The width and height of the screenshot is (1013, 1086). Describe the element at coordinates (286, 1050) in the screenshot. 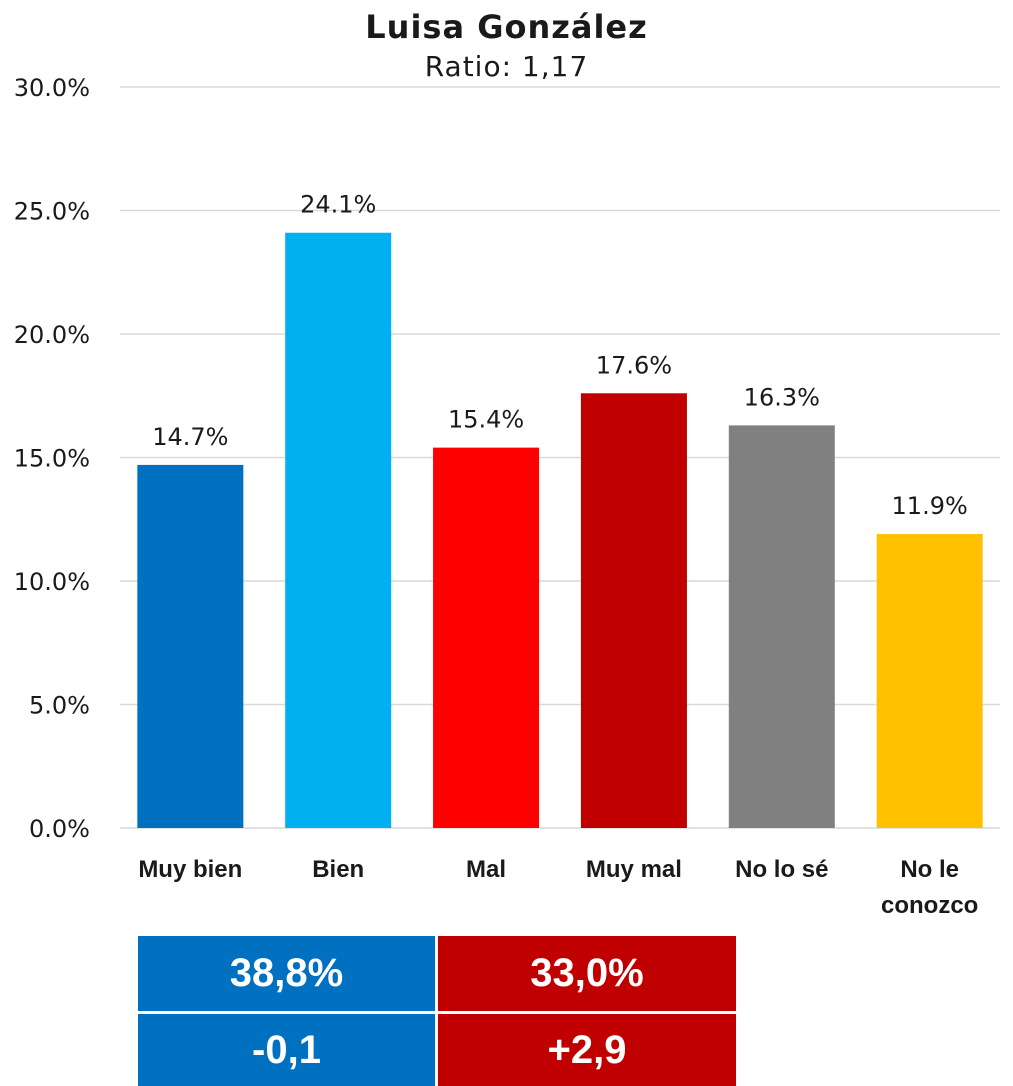

I see `positive-change-cell: -0,1` at that location.